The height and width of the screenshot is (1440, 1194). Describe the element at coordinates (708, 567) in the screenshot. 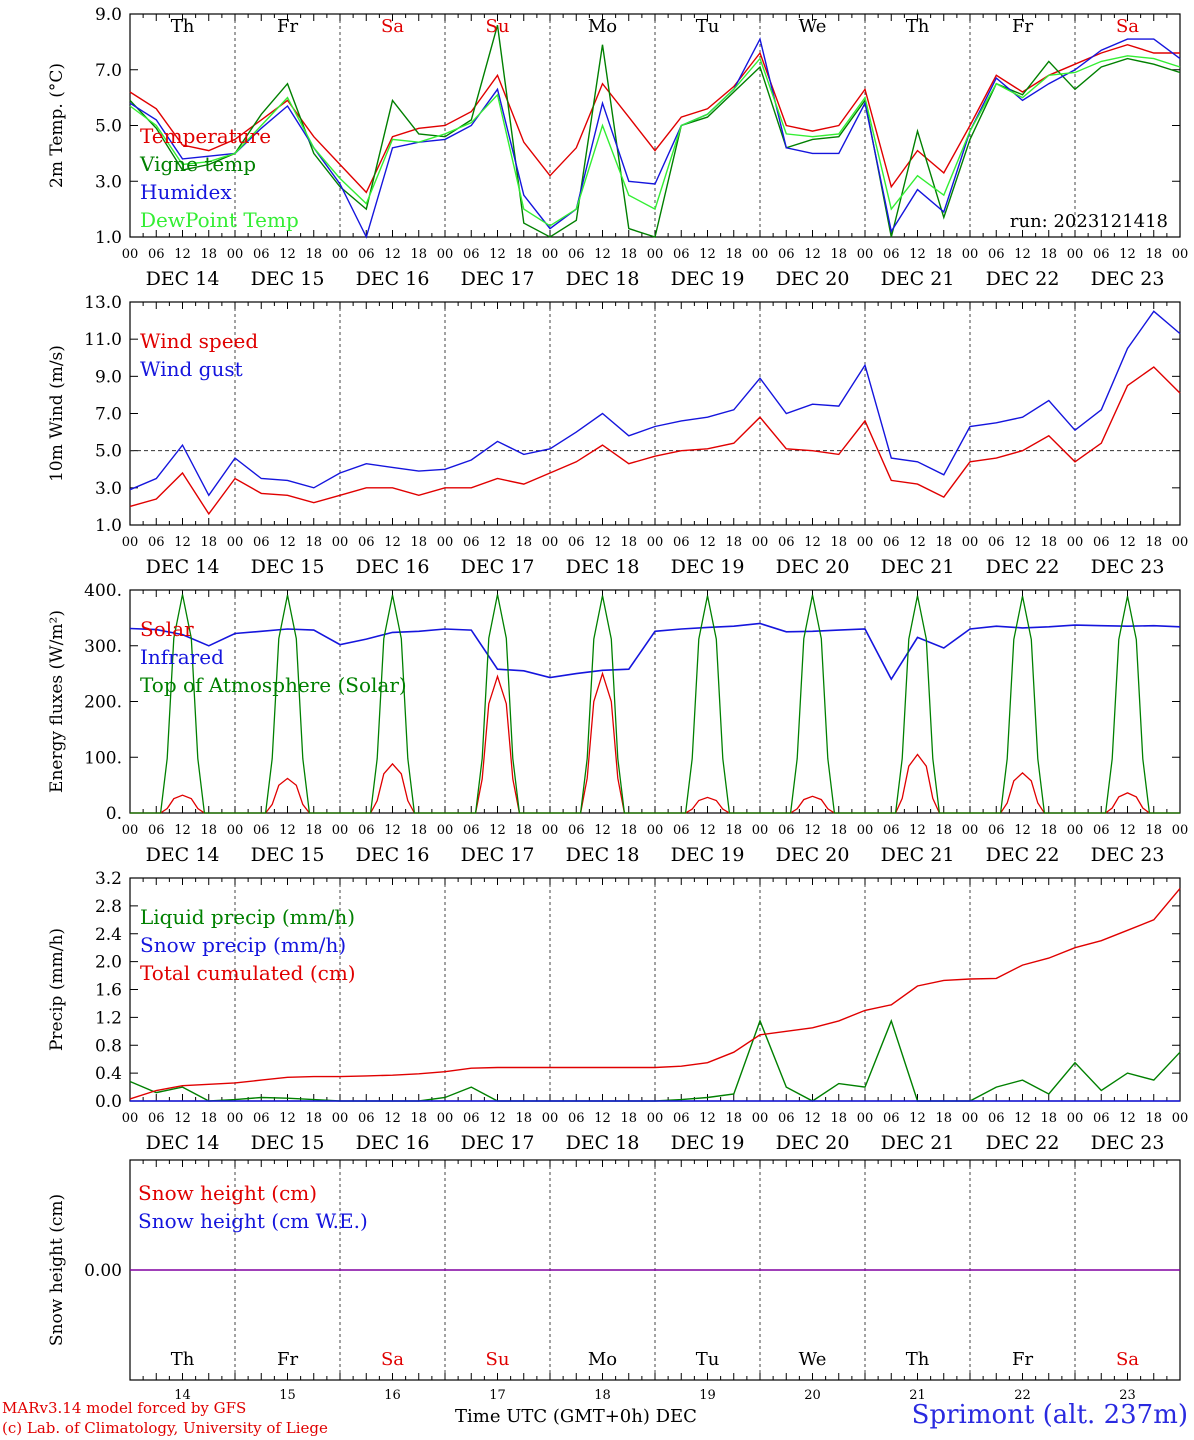

I see `date-label: DEC 19` at that location.